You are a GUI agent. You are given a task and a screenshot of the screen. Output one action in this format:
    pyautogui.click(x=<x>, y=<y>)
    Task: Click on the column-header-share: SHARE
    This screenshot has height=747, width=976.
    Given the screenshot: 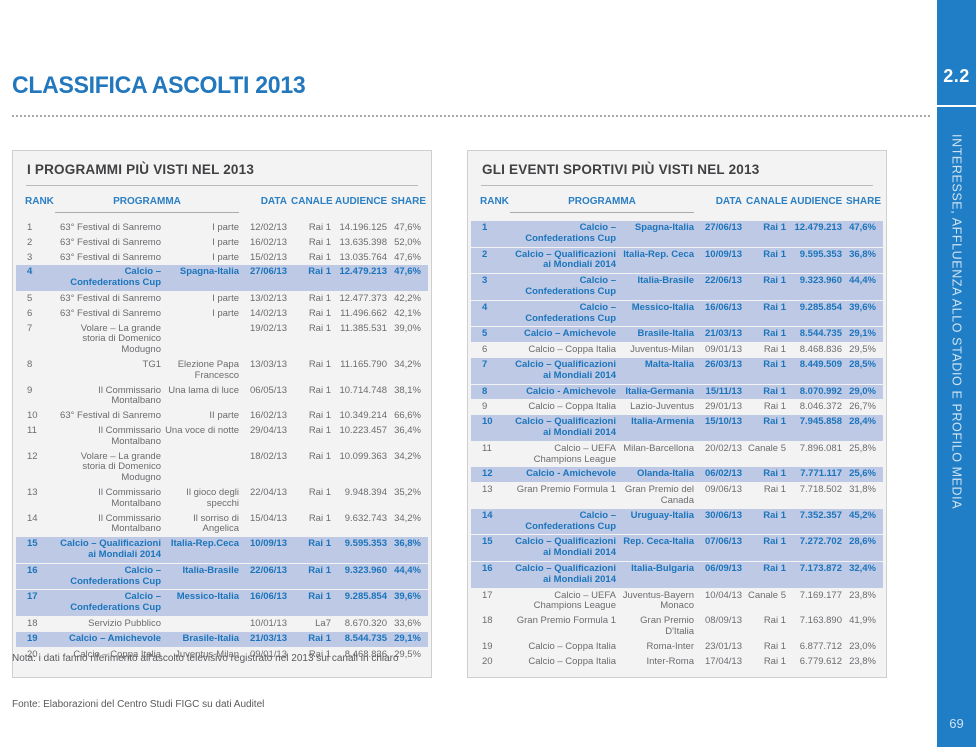 What is the action you would take?
    pyautogui.click(x=864, y=201)
    